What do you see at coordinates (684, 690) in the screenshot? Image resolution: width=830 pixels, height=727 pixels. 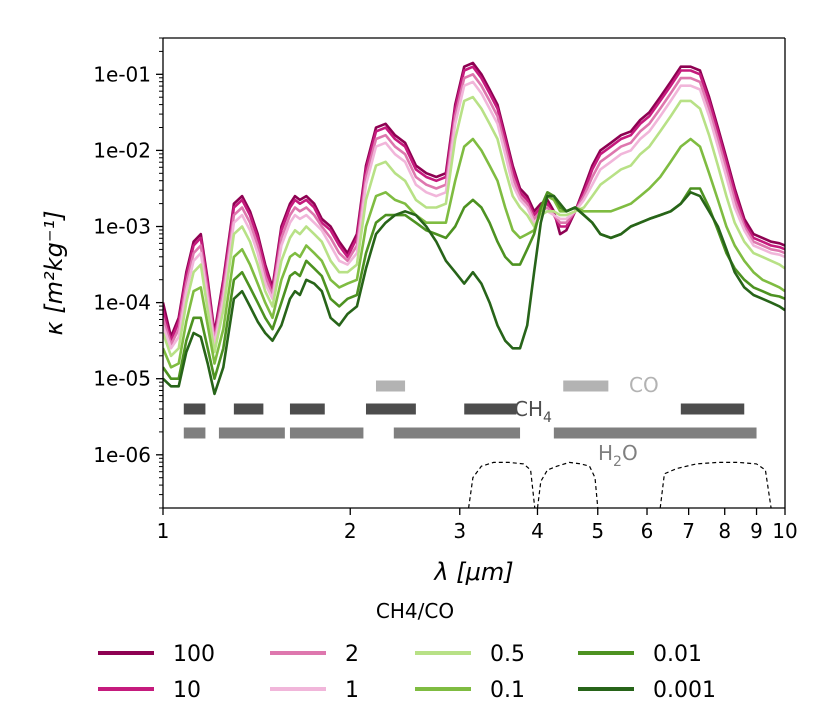 I see `legend-label: 0.001` at bounding box center [684, 690].